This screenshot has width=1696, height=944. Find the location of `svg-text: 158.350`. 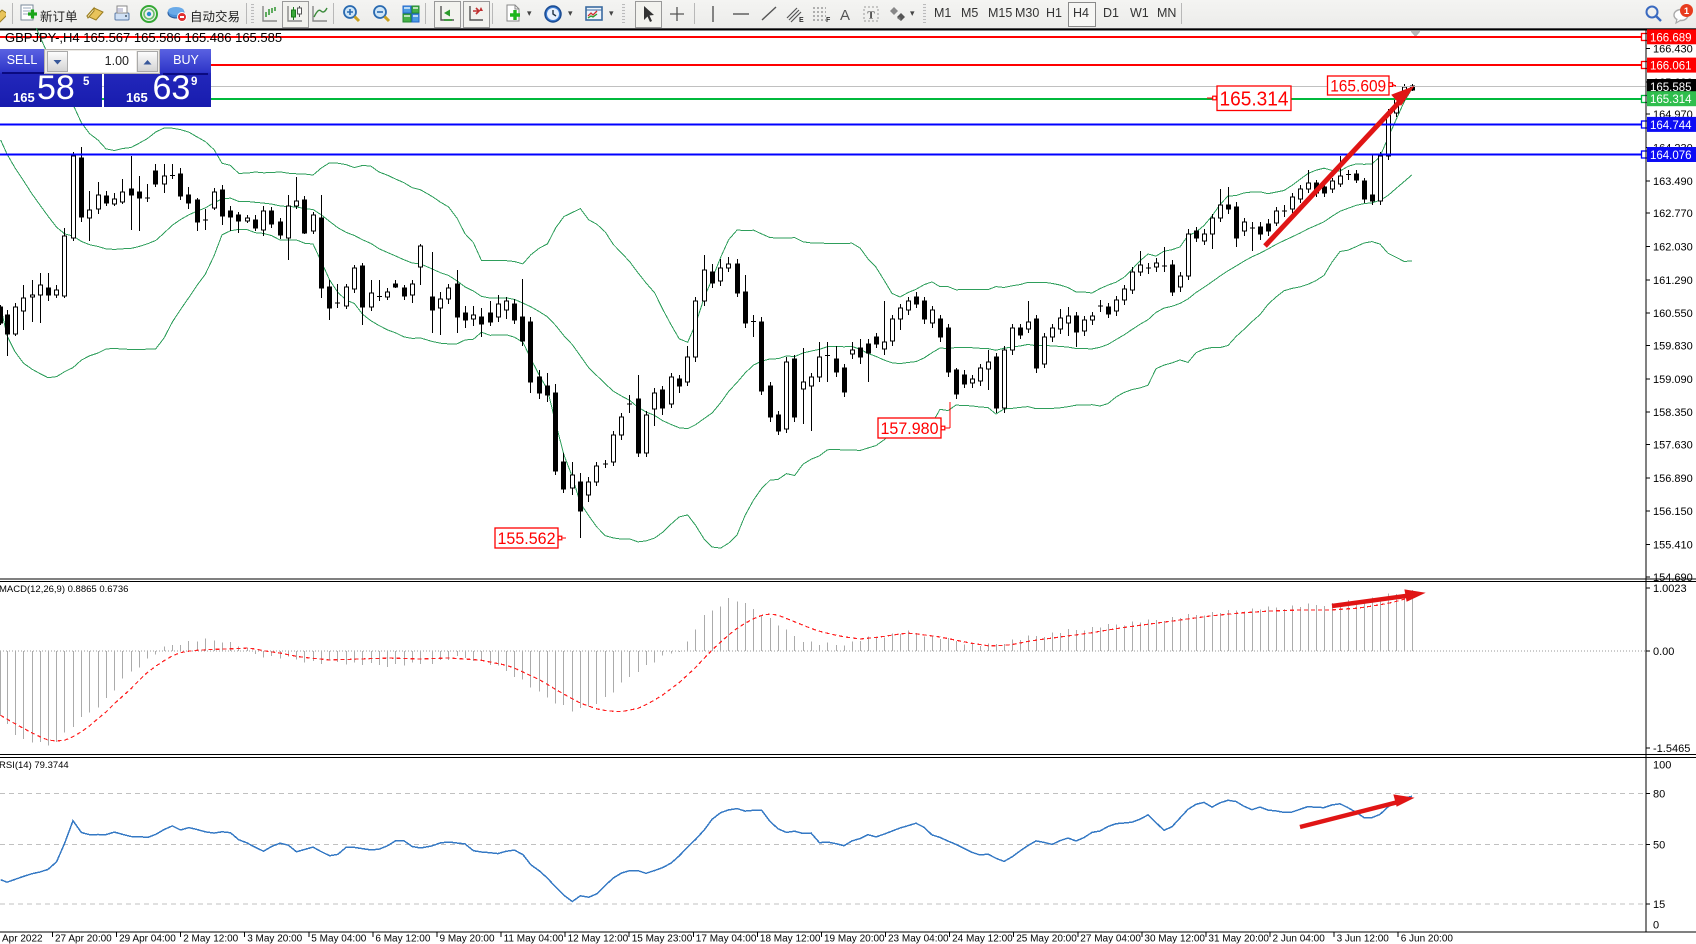

svg-text: 158.350 is located at coordinates (1673, 413).